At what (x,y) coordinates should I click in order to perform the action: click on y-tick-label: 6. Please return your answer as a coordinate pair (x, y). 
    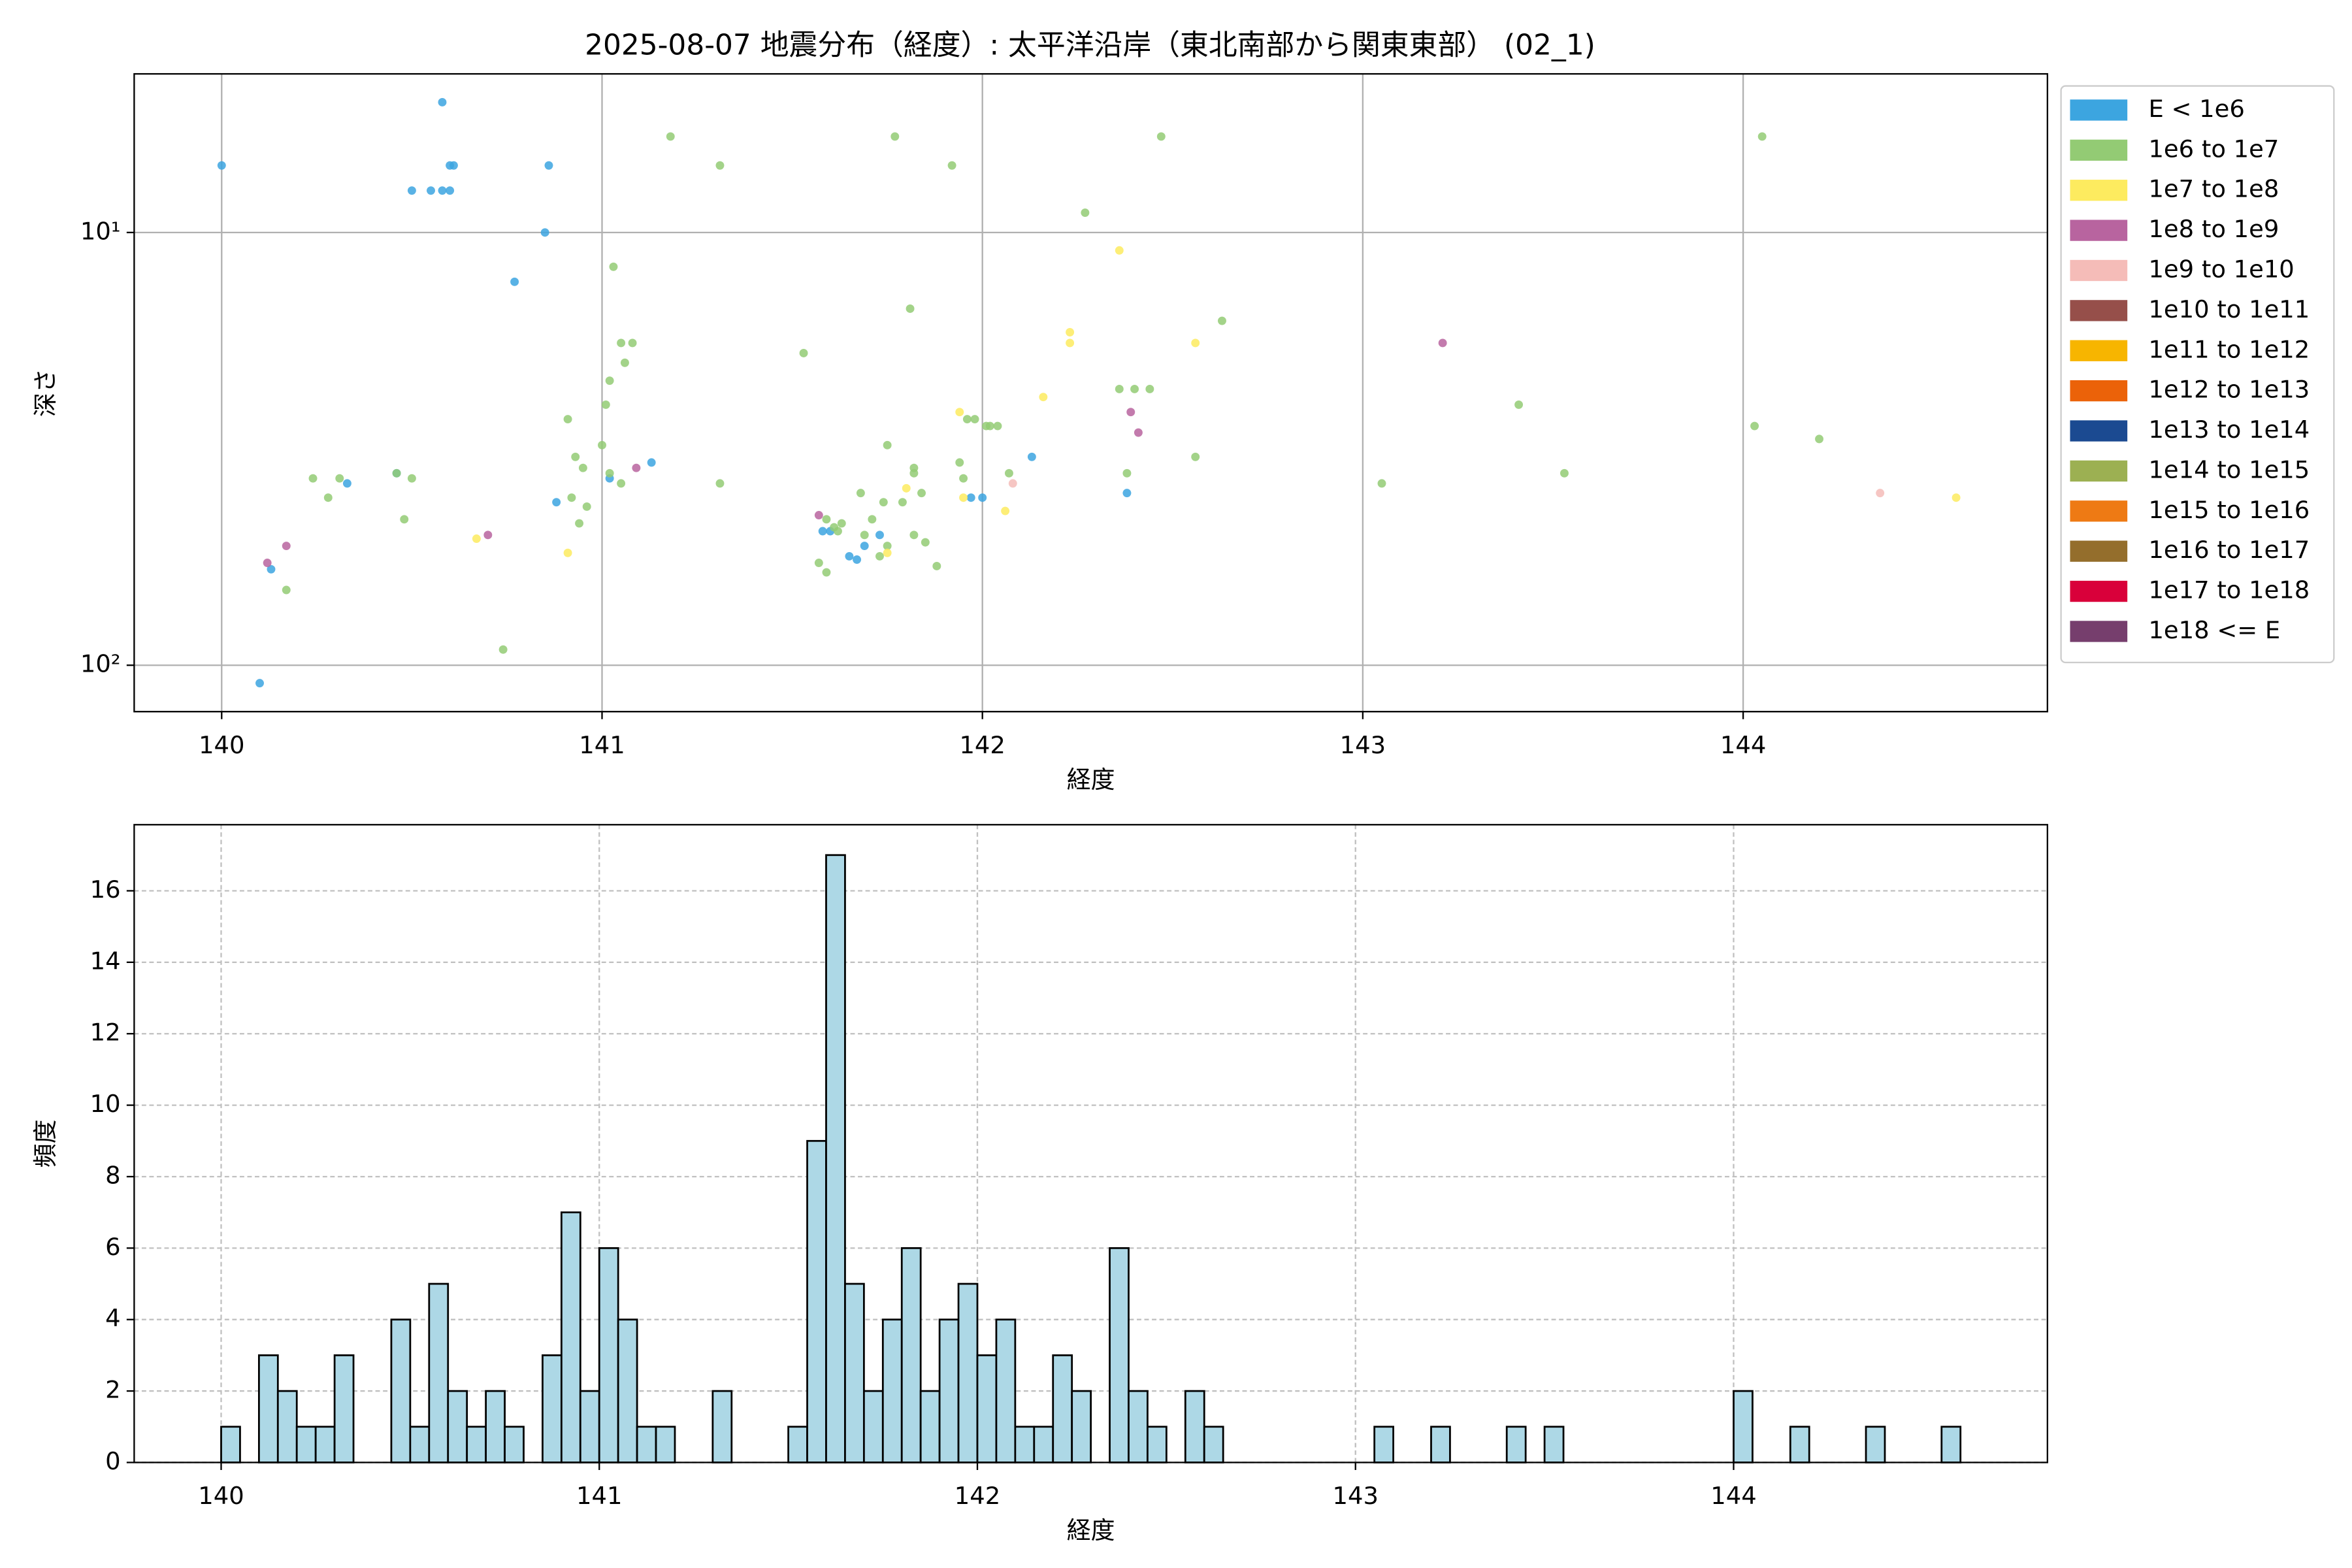
    Looking at the image, I should click on (112, 1247).